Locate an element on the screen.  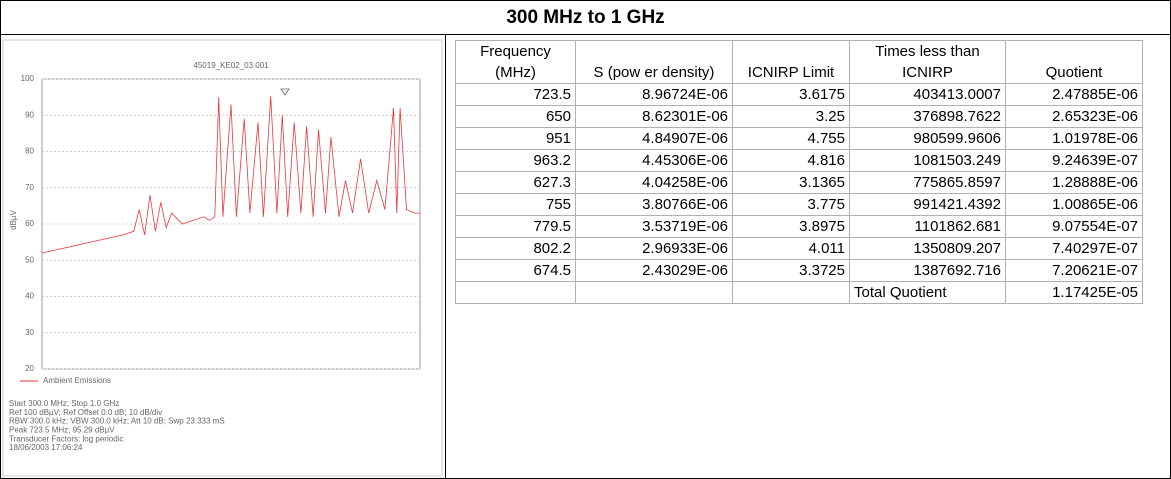
peak-marker is located at coordinates (285, 92).